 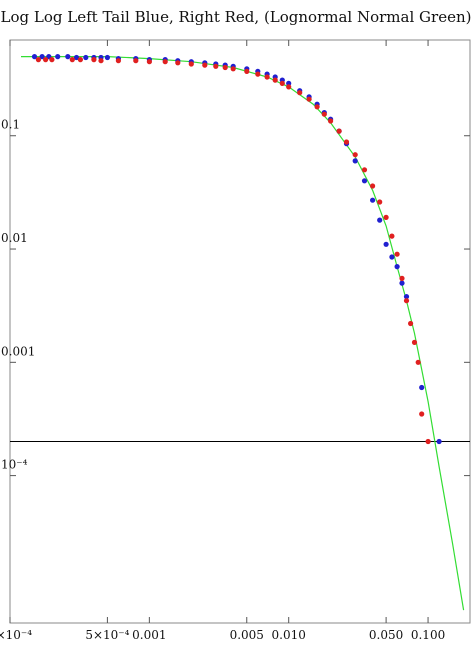 I want to click on x-tick-label: 0.100, so click(x=428, y=635).